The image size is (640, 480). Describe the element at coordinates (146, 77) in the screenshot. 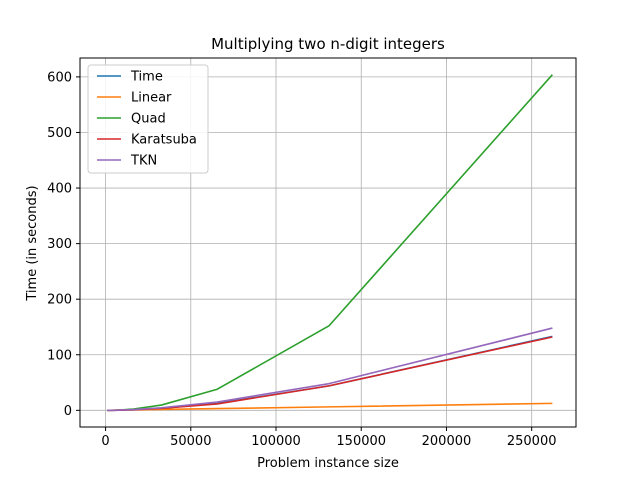

I see `legend-label-time: Time` at that location.